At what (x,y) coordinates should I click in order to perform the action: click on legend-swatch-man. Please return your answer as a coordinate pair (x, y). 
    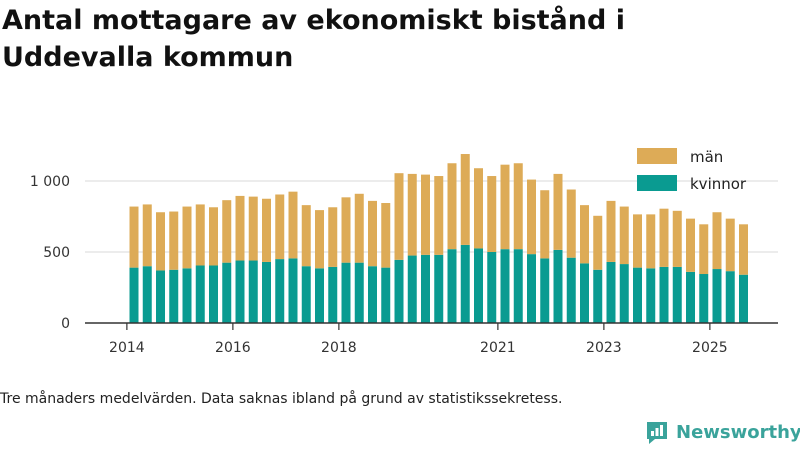
    Looking at the image, I should click on (657, 156).